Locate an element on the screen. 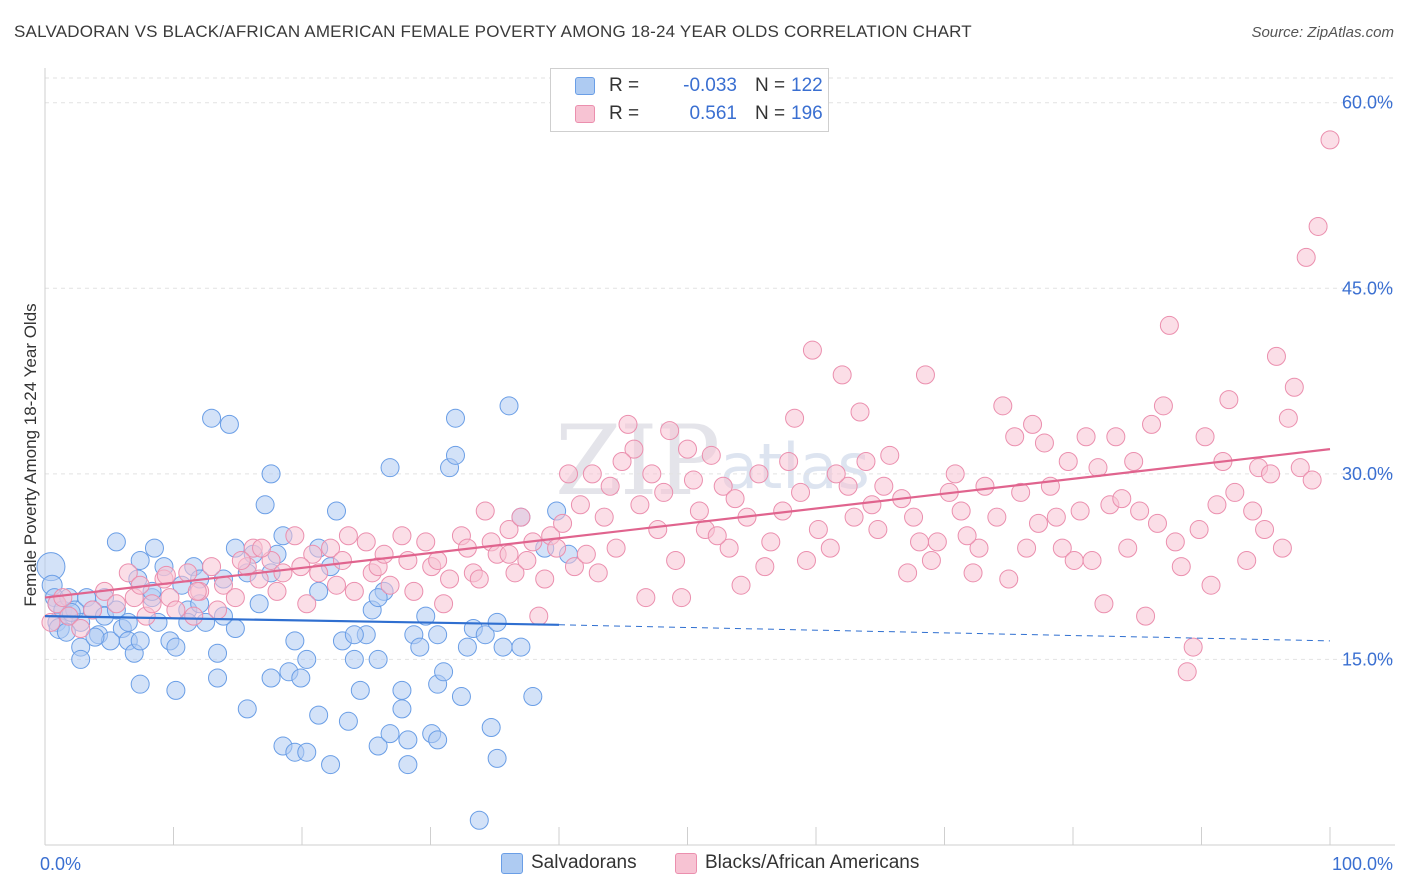  y-tick-label: 15.0% is located at coordinates (1367, 659).